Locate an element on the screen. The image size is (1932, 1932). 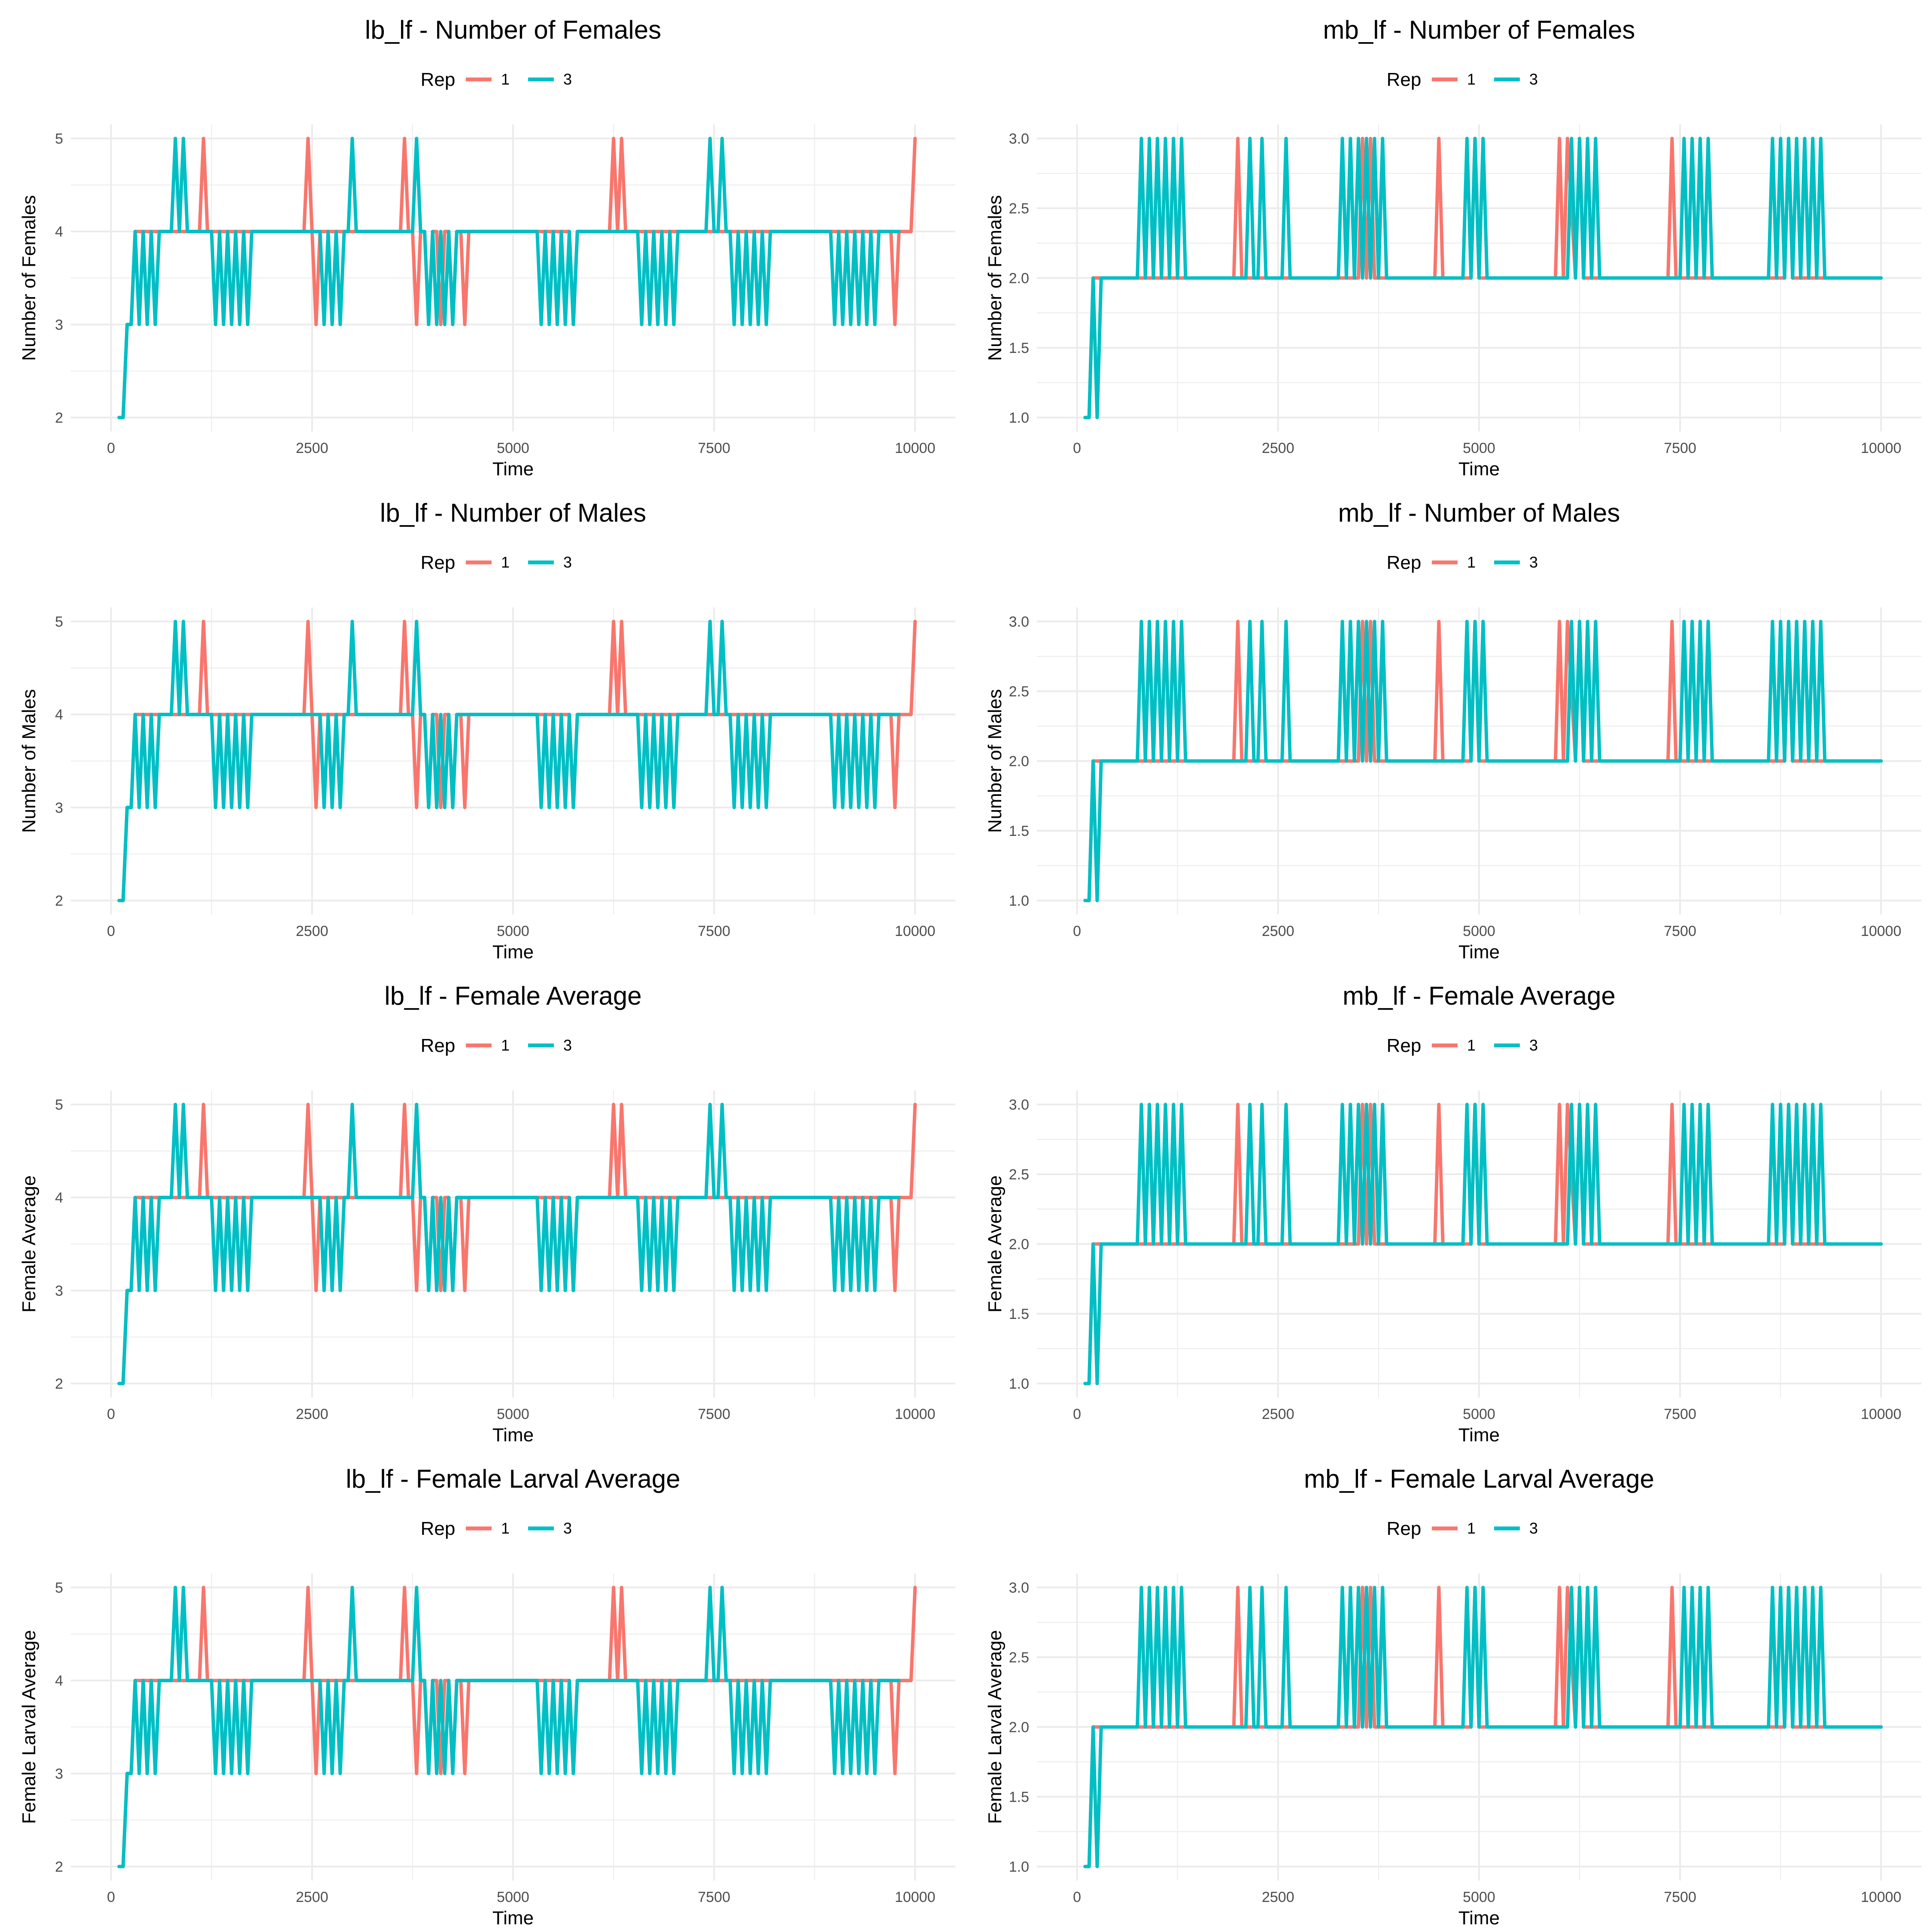
chart-4-ytick-label: 2.0 is located at coordinates (1019, 761).